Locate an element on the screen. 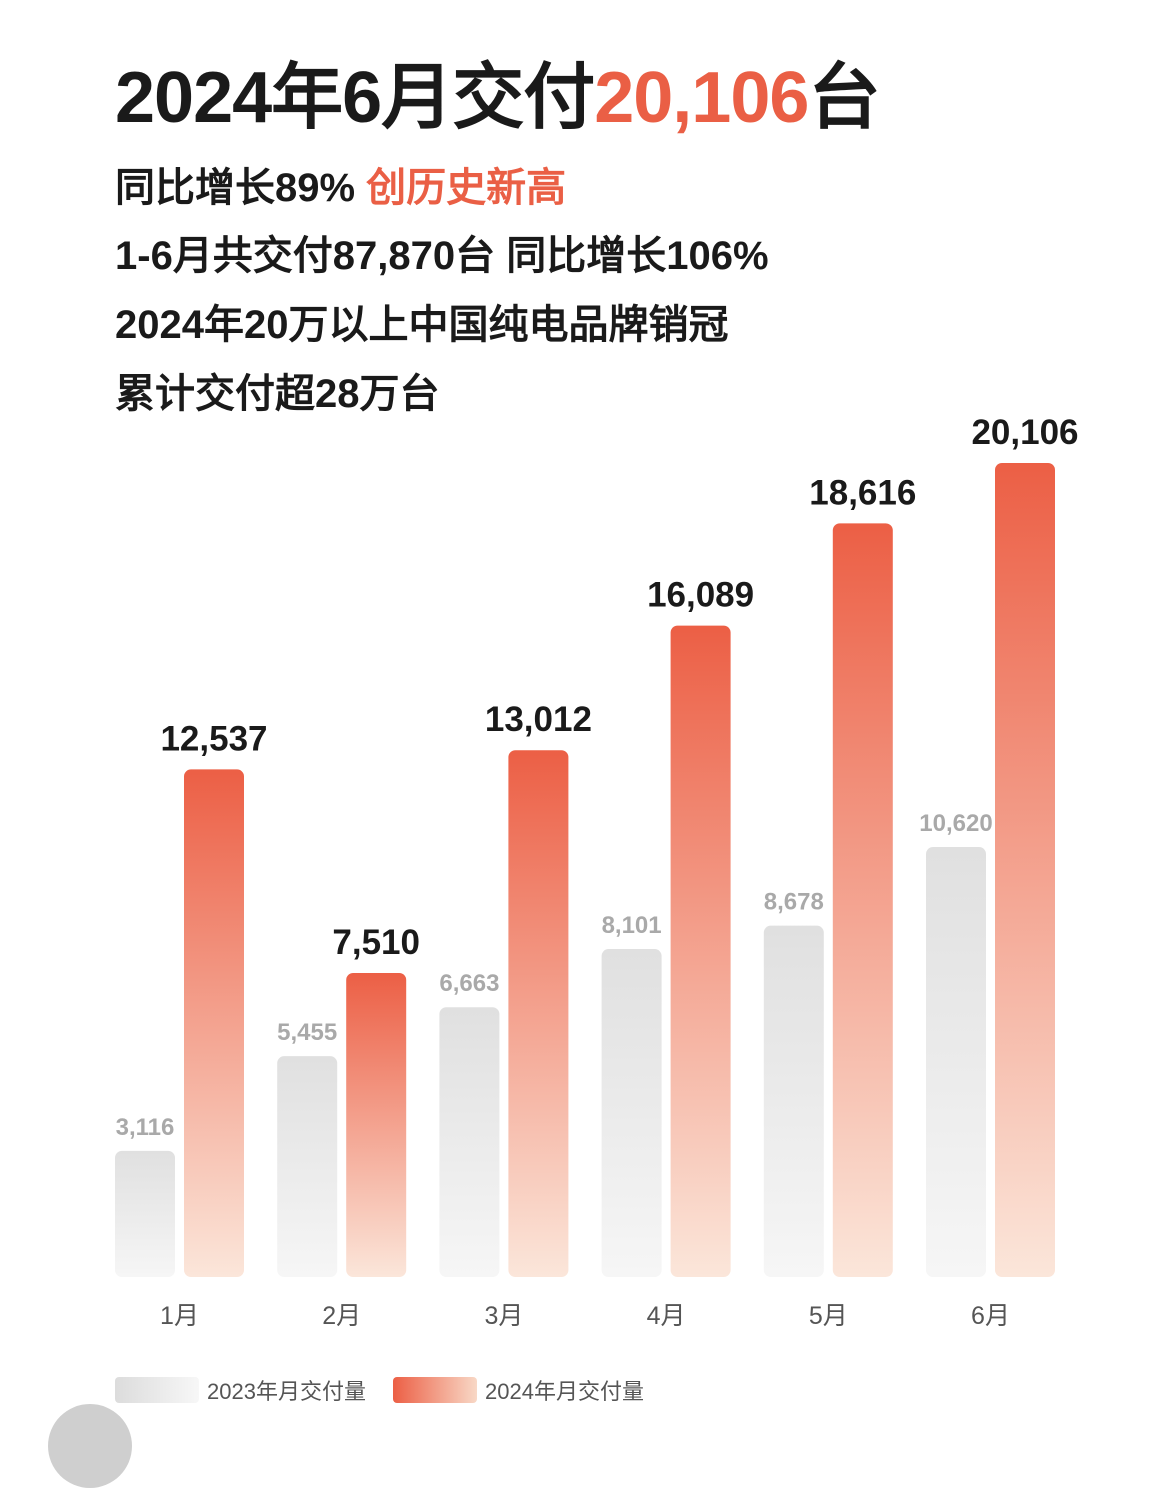 The image size is (1170, 1488). value-label-2023-1: 3,116 is located at coordinates (145, 1127).